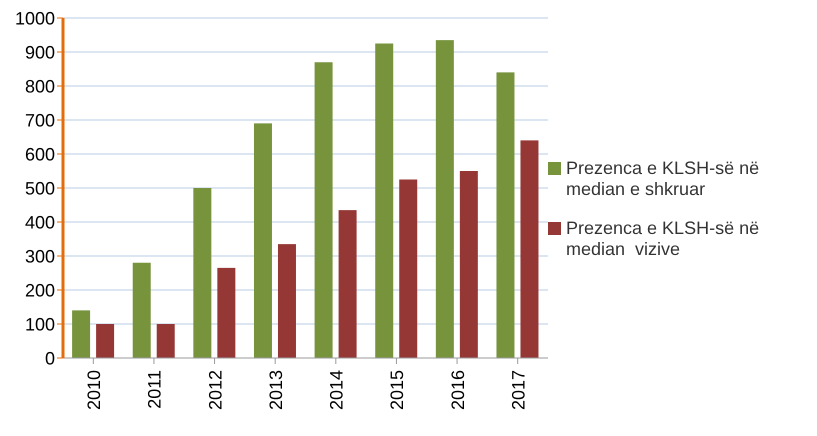  What do you see at coordinates (34, 18) in the screenshot?
I see `y-tick-label: 1000` at bounding box center [34, 18].